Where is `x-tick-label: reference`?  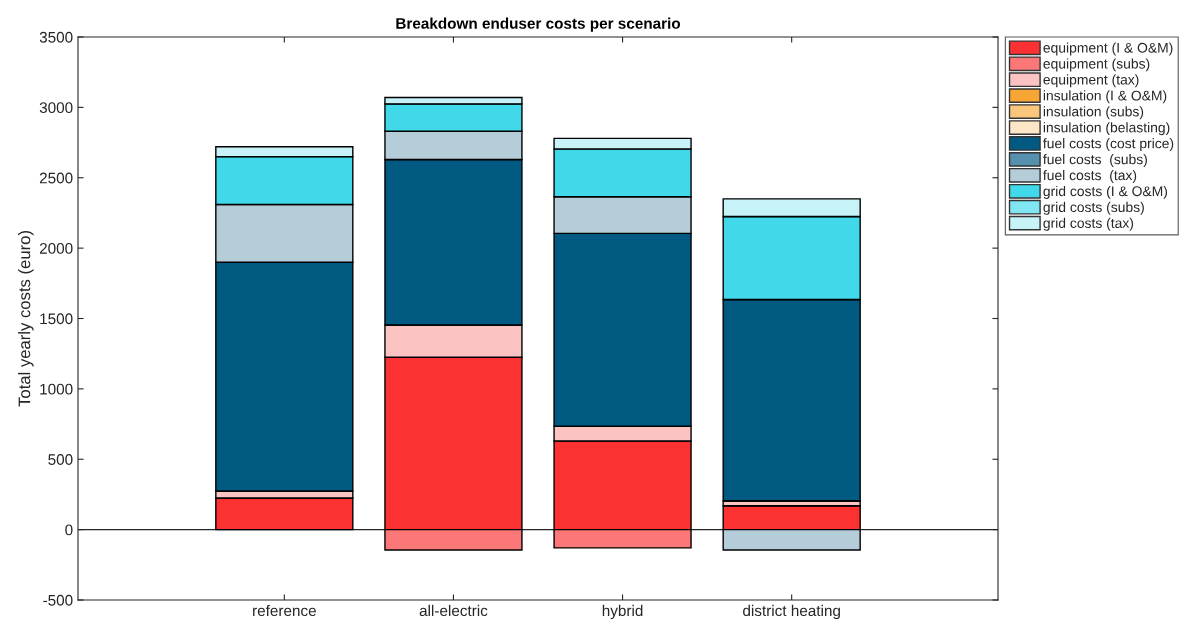 x-tick-label: reference is located at coordinates (284, 610).